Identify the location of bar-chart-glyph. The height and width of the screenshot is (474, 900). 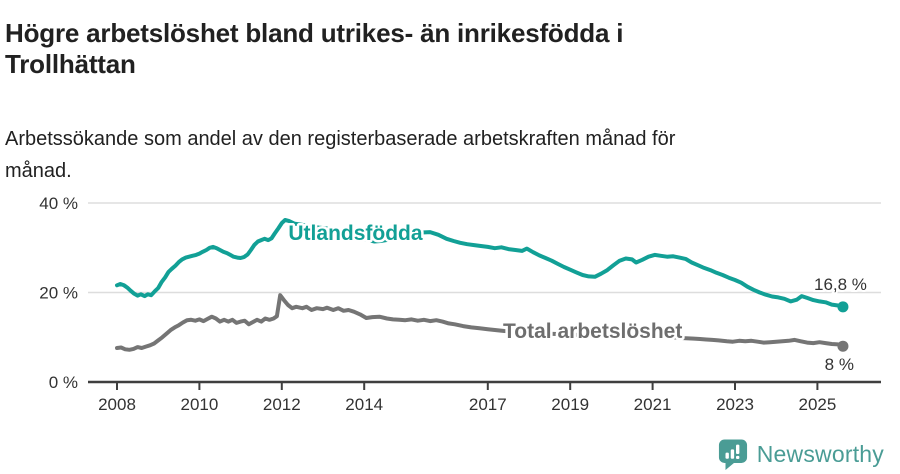
(732, 451).